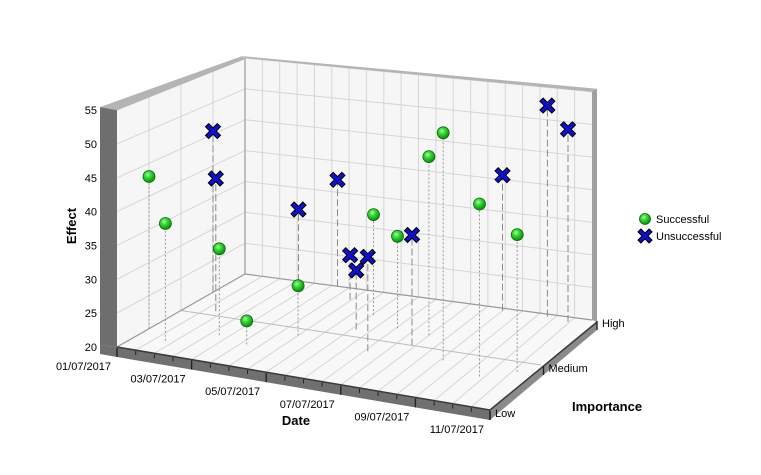 This screenshot has height=475, width=761. I want to click on back-wall-right-border, so click(594, 205).